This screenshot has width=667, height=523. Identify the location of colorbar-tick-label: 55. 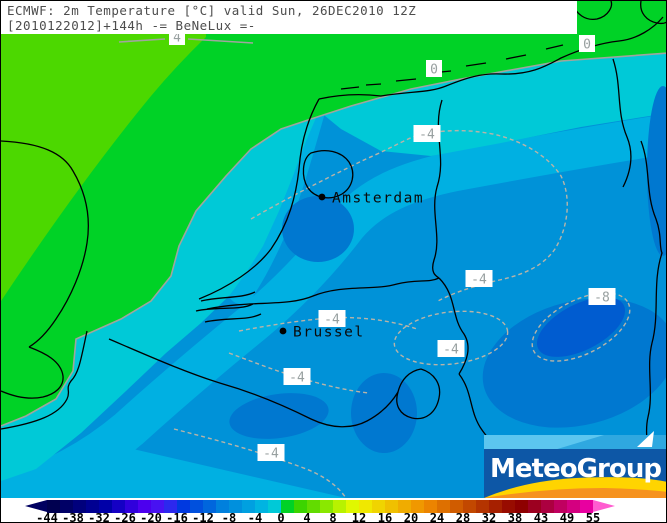
(593, 517).